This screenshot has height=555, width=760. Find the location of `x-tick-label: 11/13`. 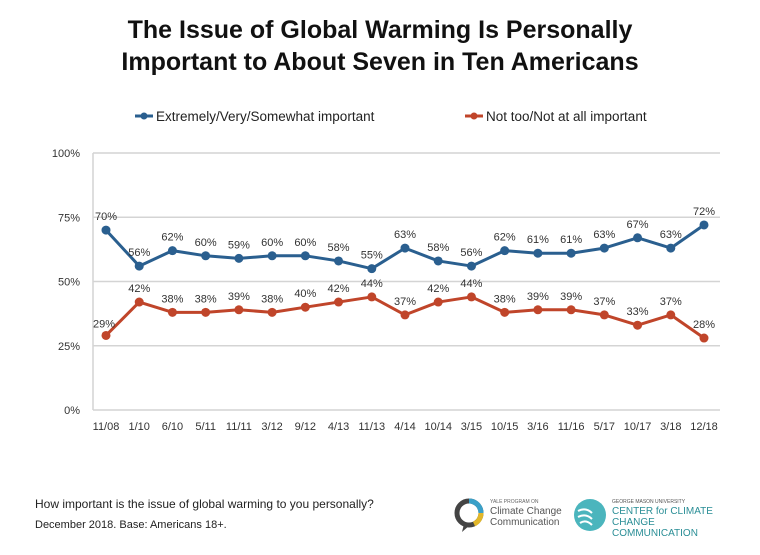

x-tick-label: 11/13 is located at coordinates (371, 427).